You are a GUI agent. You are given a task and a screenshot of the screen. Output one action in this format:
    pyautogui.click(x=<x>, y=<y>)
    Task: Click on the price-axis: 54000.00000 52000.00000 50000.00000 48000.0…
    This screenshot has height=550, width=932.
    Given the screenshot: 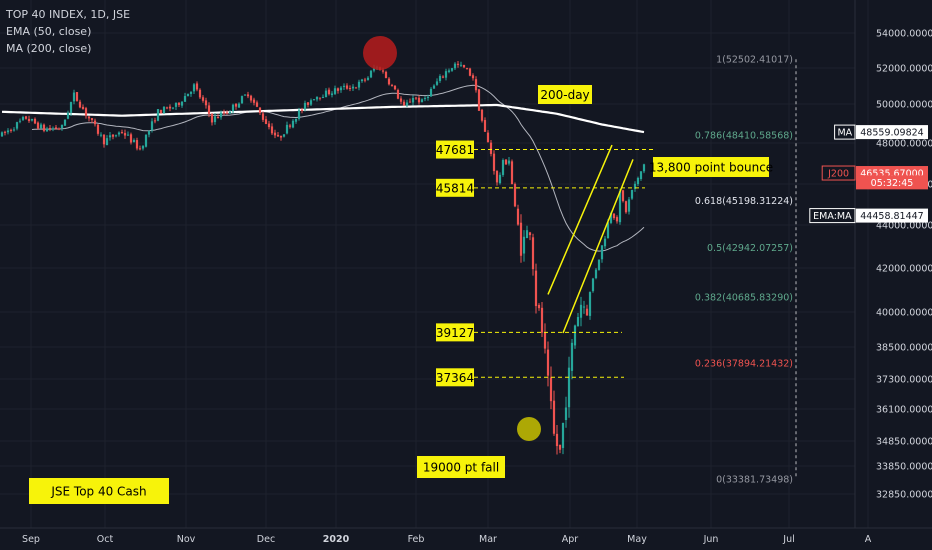 What is the action you would take?
    pyautogui.click(x=870, y=264)
    